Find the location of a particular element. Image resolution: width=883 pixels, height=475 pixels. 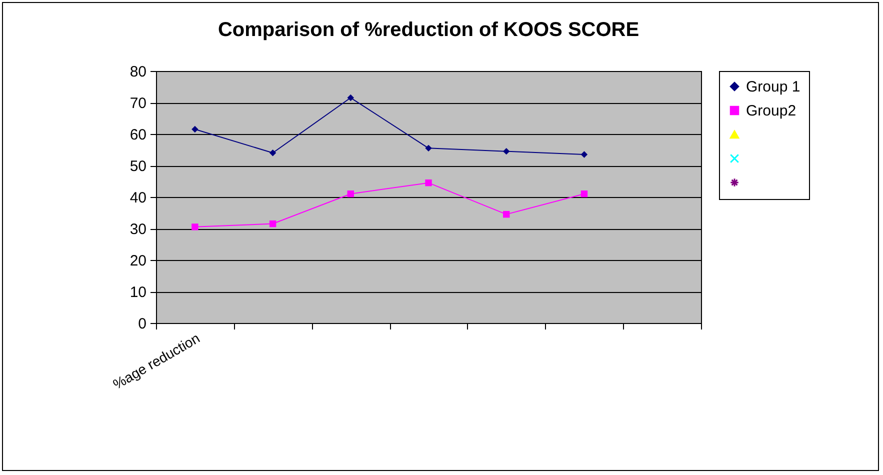

y-tick-label: 0 is located at coordinates (142, 324).